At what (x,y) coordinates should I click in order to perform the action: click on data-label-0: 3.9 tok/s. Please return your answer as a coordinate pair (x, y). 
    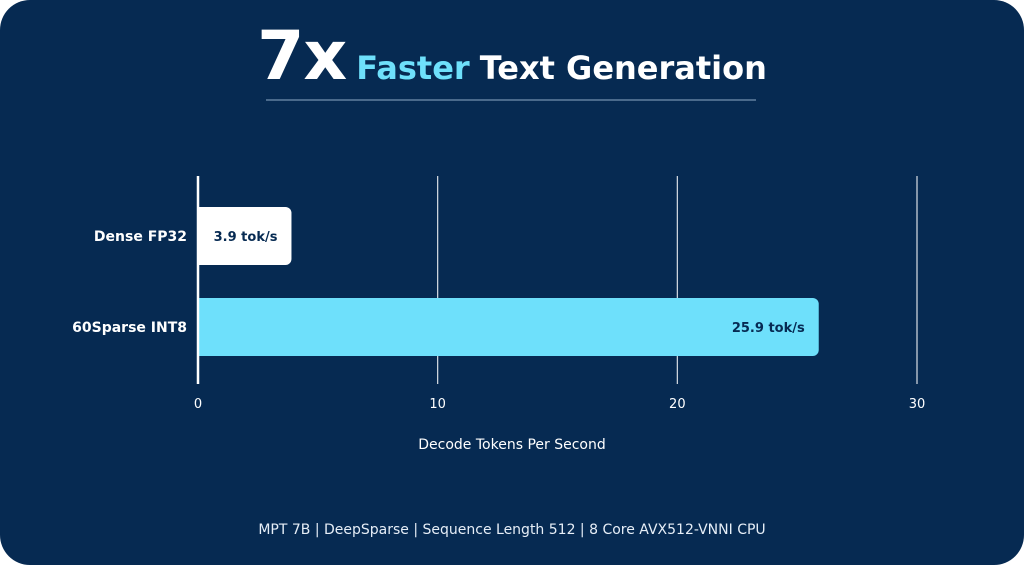
    Looking at the image, I should click on (246, 237).